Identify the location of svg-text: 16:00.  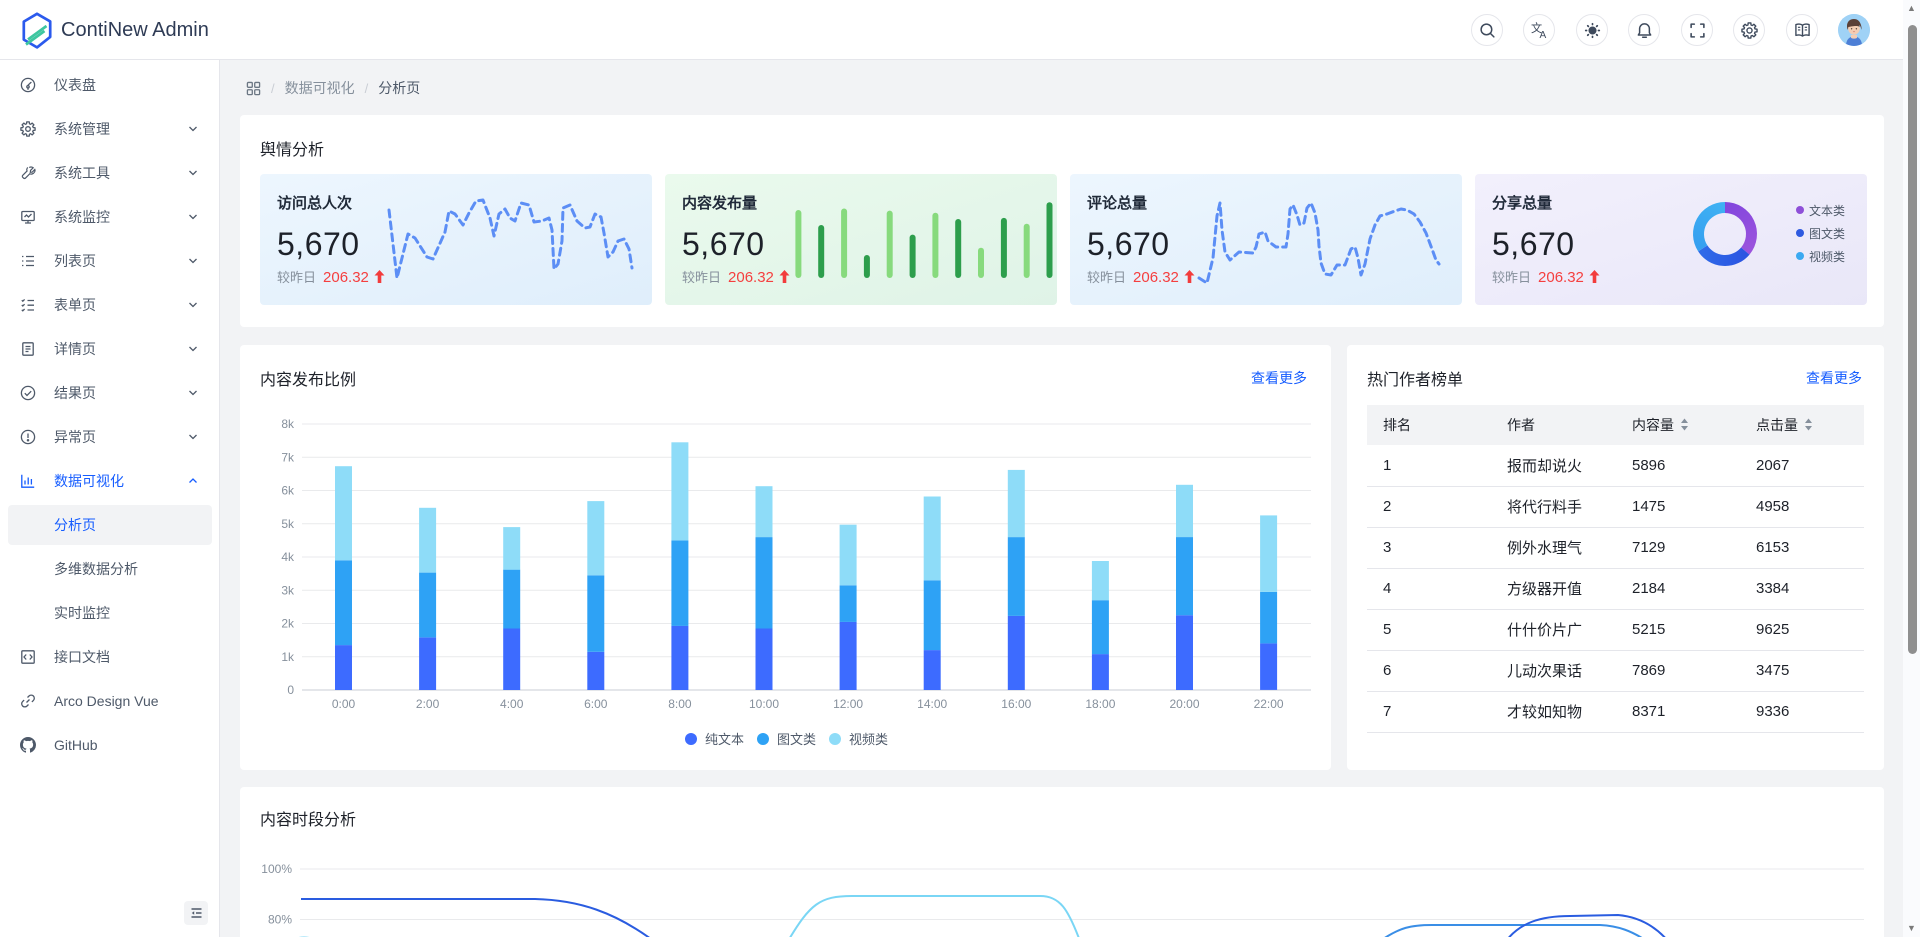
(1016, 704).